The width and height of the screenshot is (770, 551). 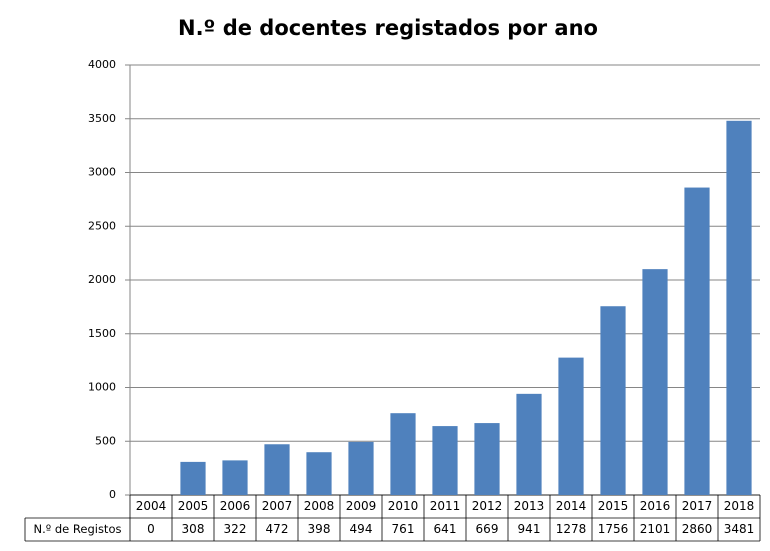 I want to click on table-value: 472, so click(x=277, y=529).